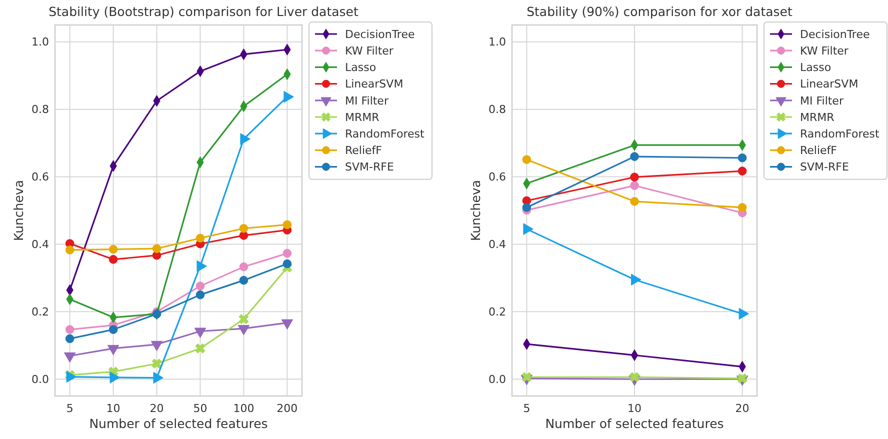 Image resolution: width=888 pixels, height=439 pixels. Describe the element at coordinates (287, 408) in the screenshot. I see `x-tick-label: 200` at that location.